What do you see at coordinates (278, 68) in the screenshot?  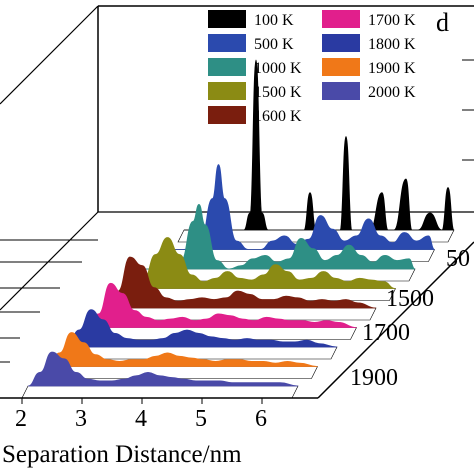 I see `legend-label: 1000 K` at bounding box center [278, 68].